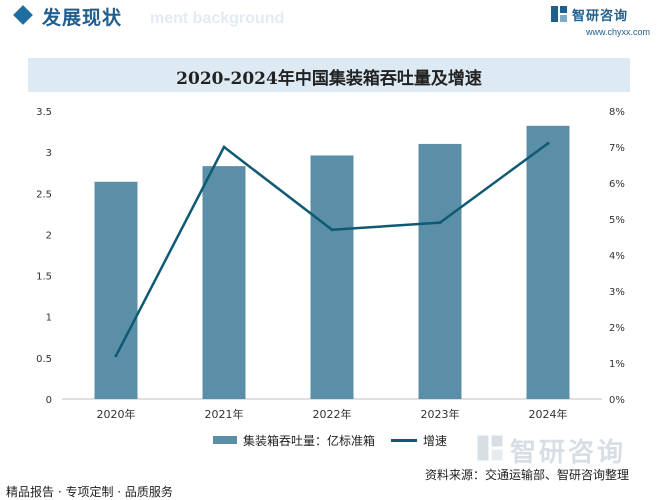 The height and width of the screenshot is (500, 660). What do you see at coordinates (617, 400) in the screenshot?
I see `y-right-tick-label: 0%` at bounding box center [617, 400].